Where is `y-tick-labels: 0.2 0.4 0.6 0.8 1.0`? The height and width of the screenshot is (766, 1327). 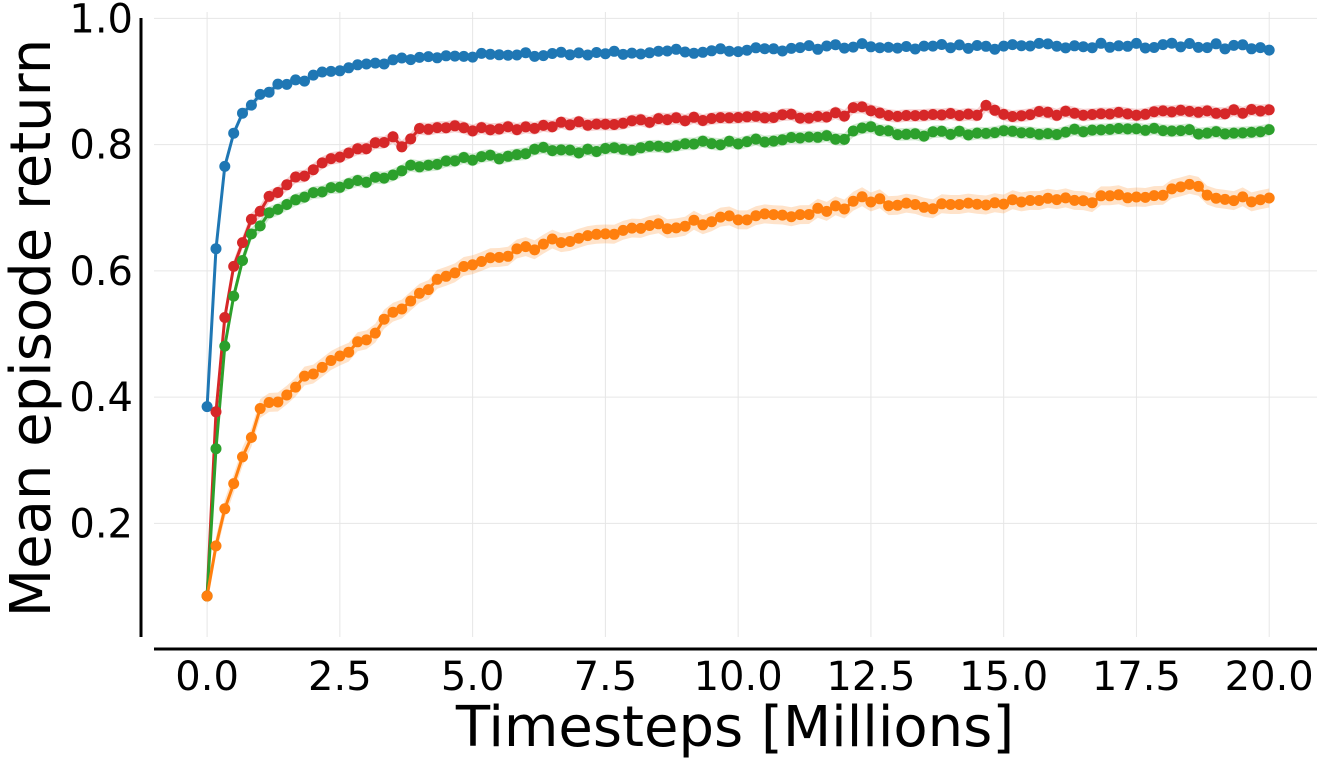
y-tick-labels: 0.2 0.4 0.6 0.8 1.0 is located at coordinates (101, 273).